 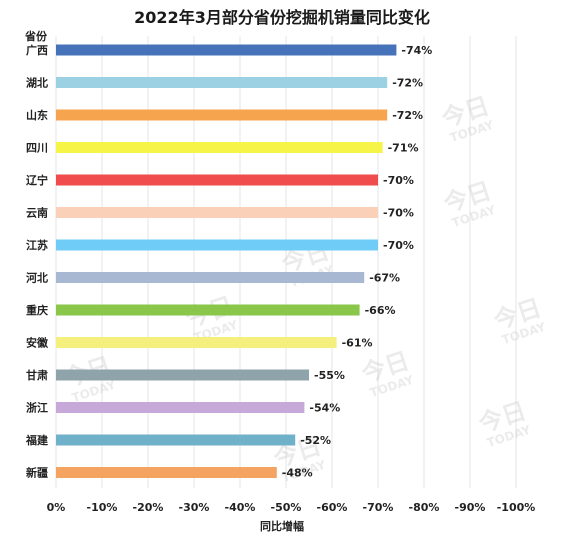 I want to click on x-tick-label: -100%, so click(x=516, y=507).